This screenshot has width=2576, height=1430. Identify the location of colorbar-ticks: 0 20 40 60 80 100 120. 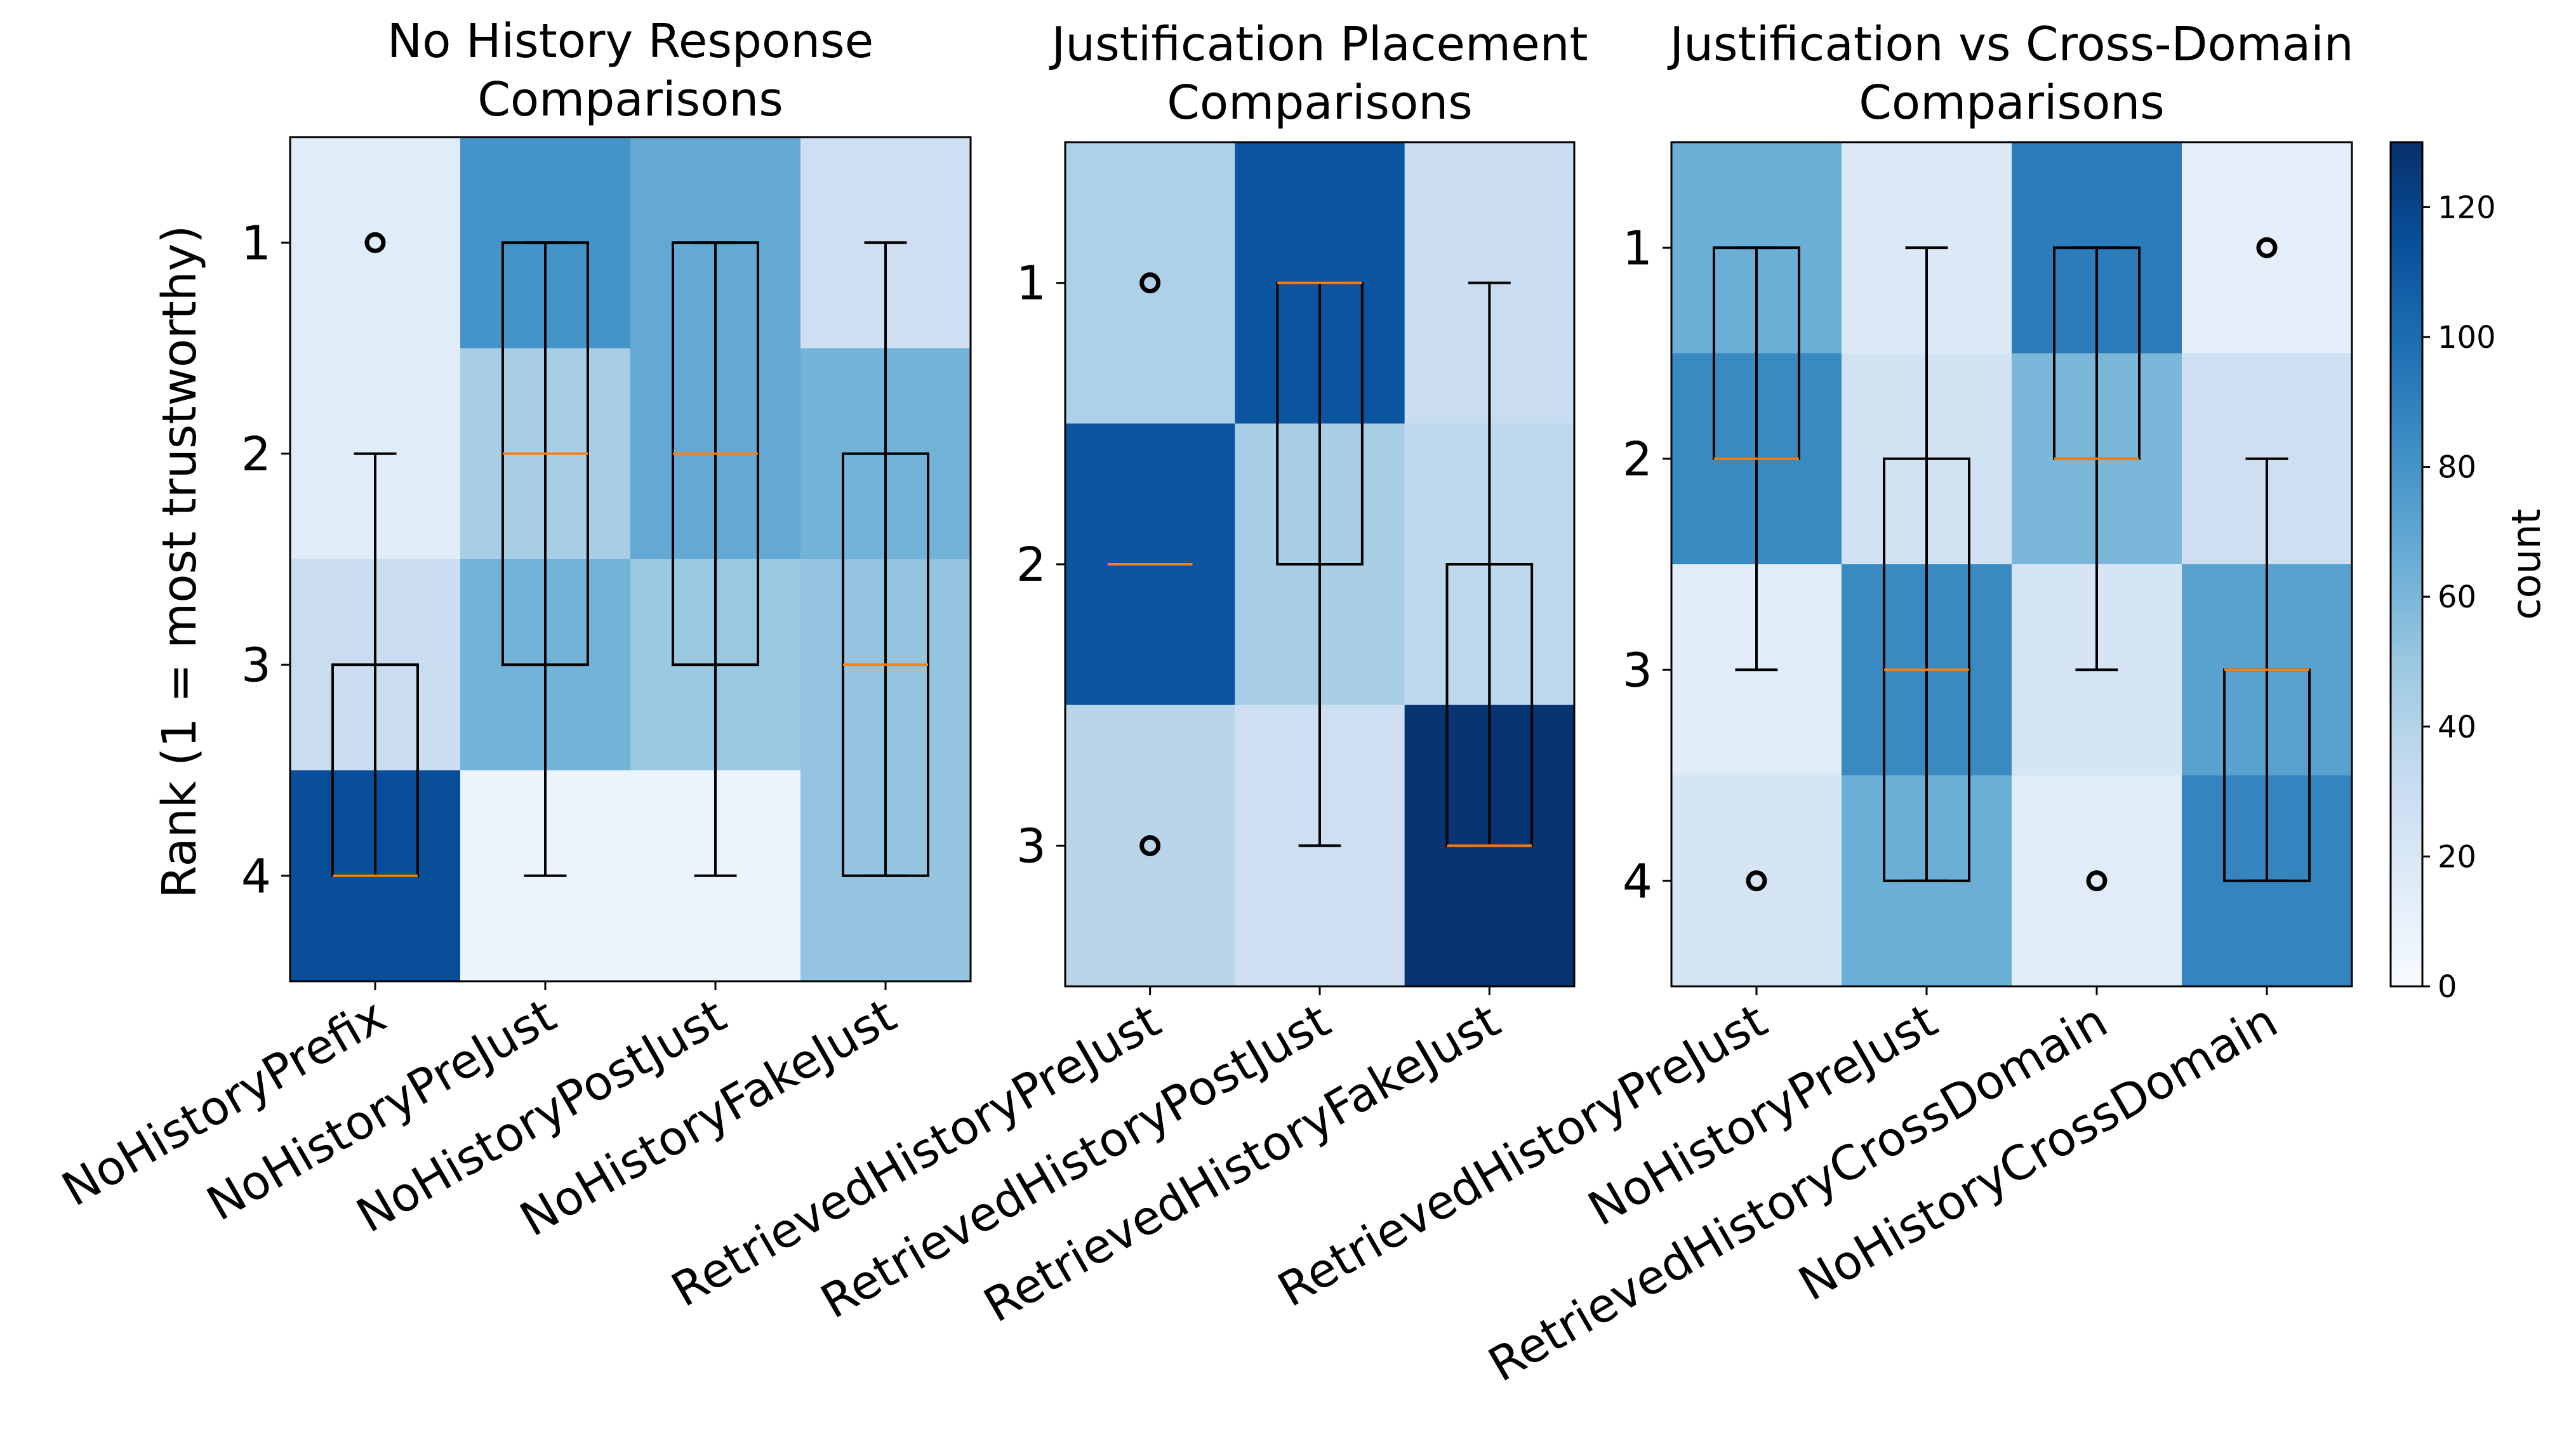
(2459, 597).